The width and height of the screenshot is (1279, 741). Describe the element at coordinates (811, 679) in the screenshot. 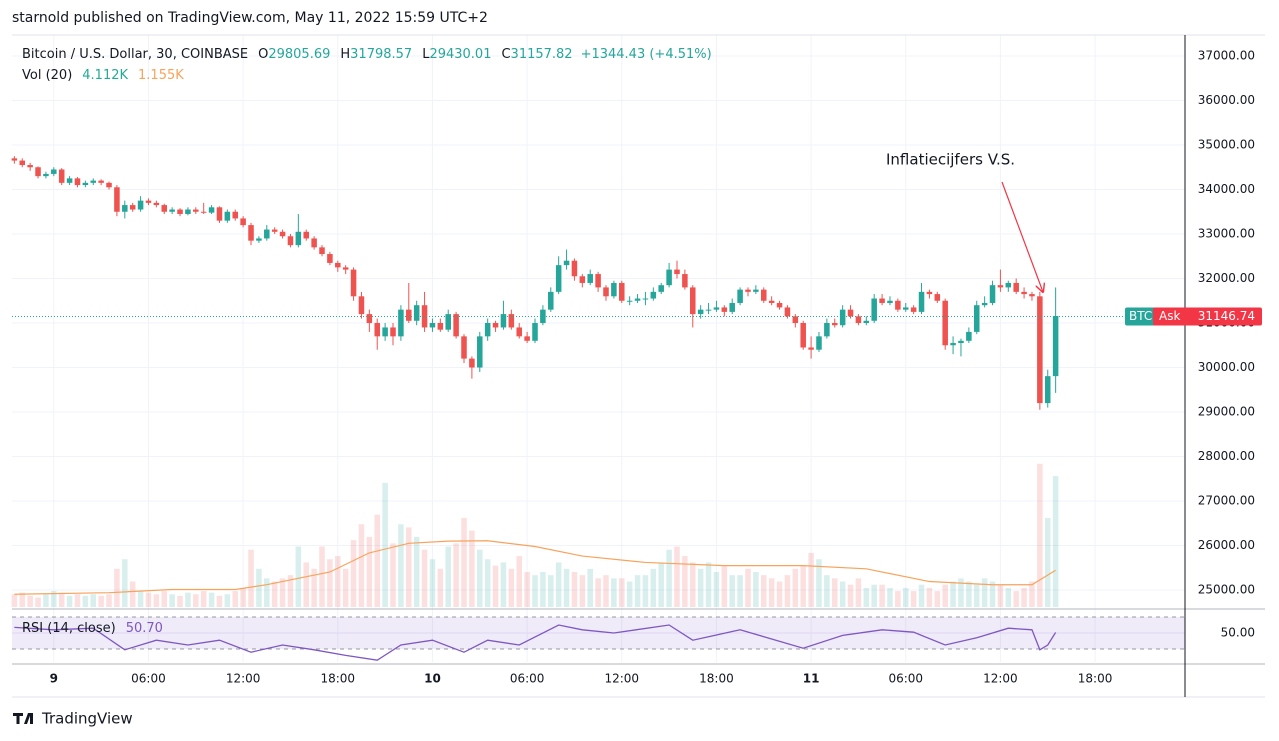

I see `x-tick-label: 11` at that location.